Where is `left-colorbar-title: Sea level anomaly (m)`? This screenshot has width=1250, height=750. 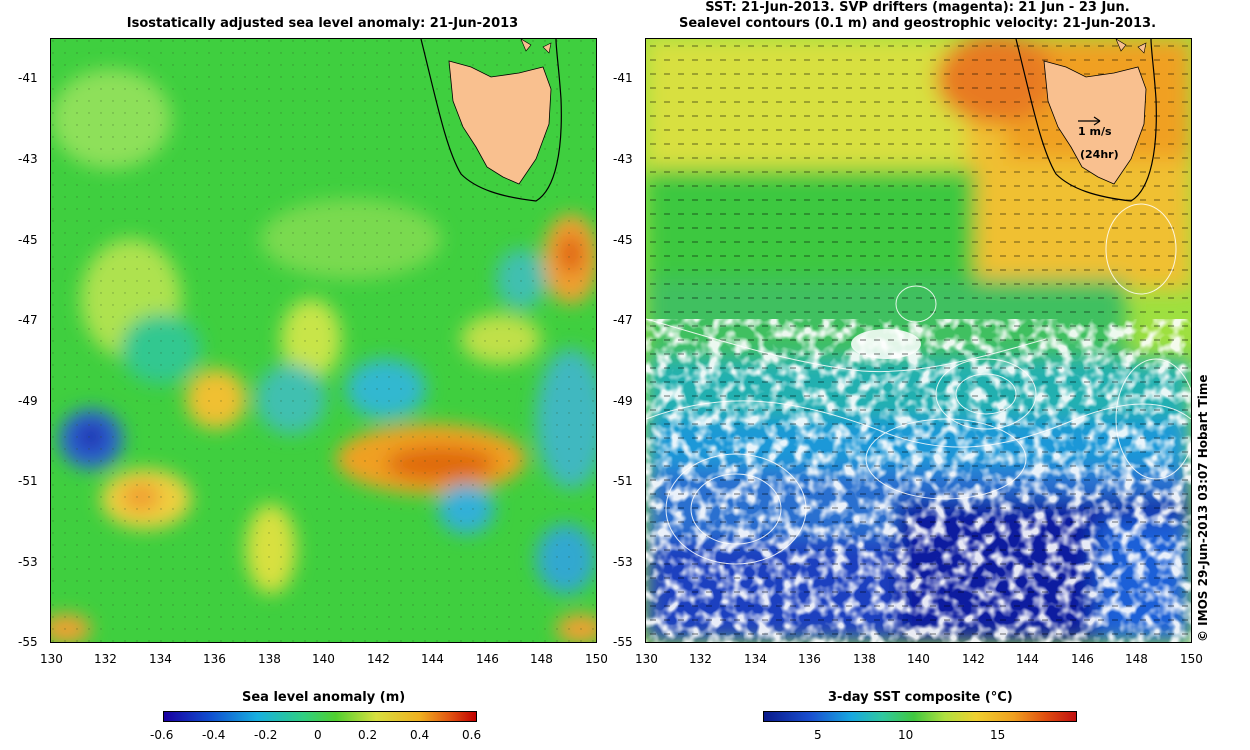 left-colorbar-title: Sea level anomaly (m) is located at coordinates (324, 697).